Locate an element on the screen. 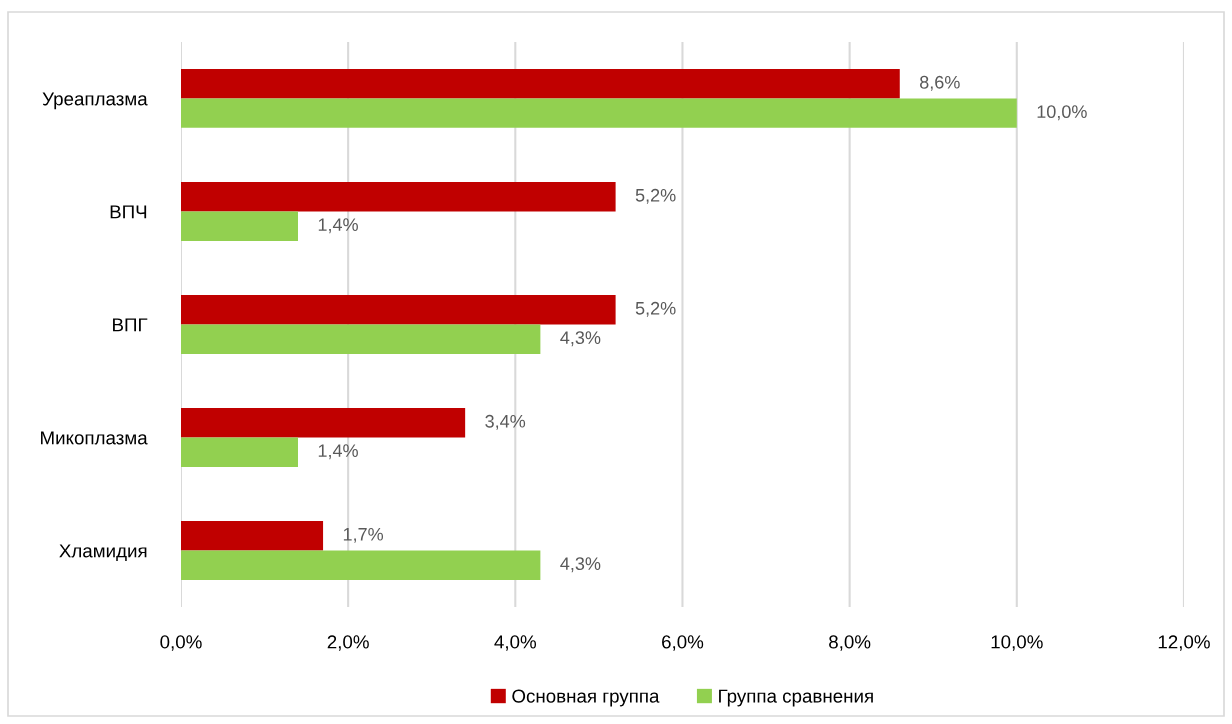 The width and height of the screenshot is (1232, 724). y-tick-label: Хламидия is located at coordinates (103, 553).